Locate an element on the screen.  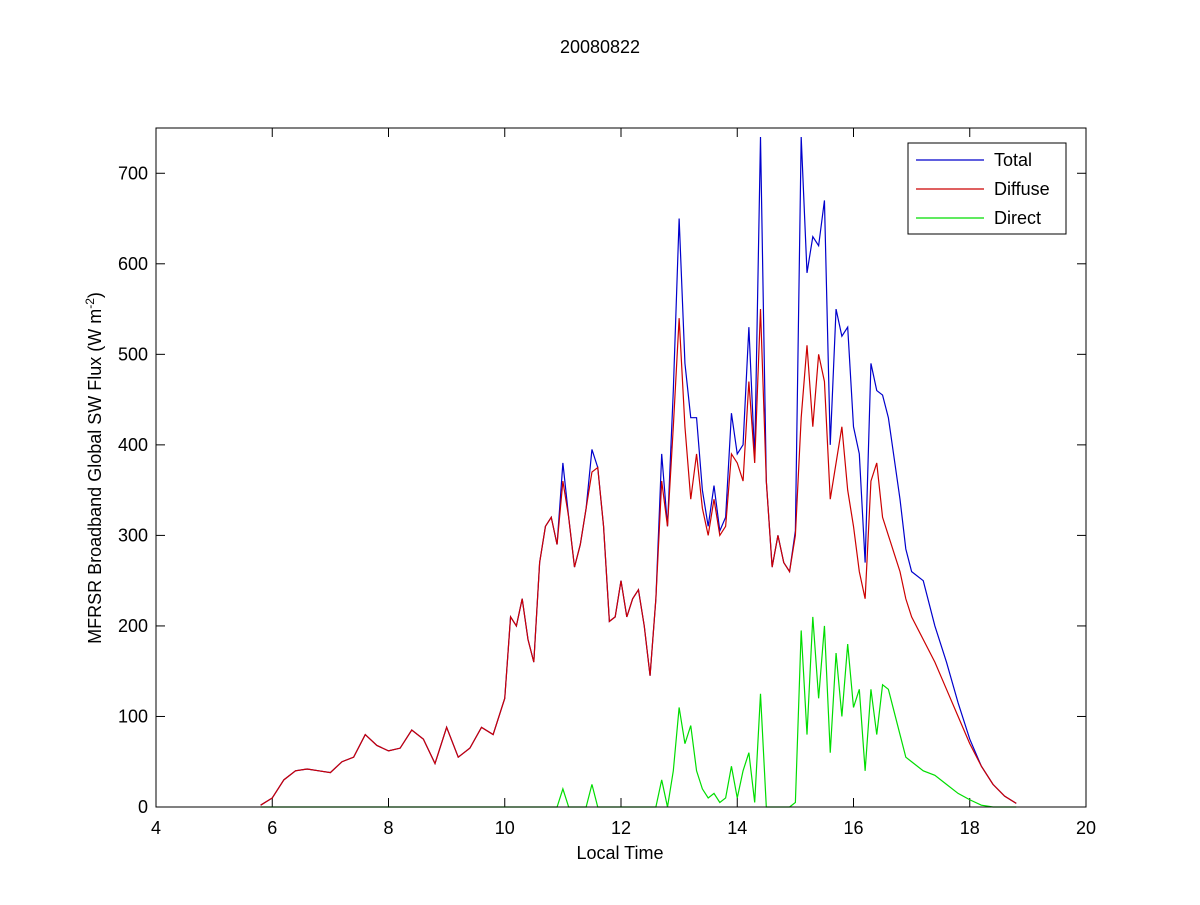
x-tick-label: 6 is located at coordinates (272, 828).